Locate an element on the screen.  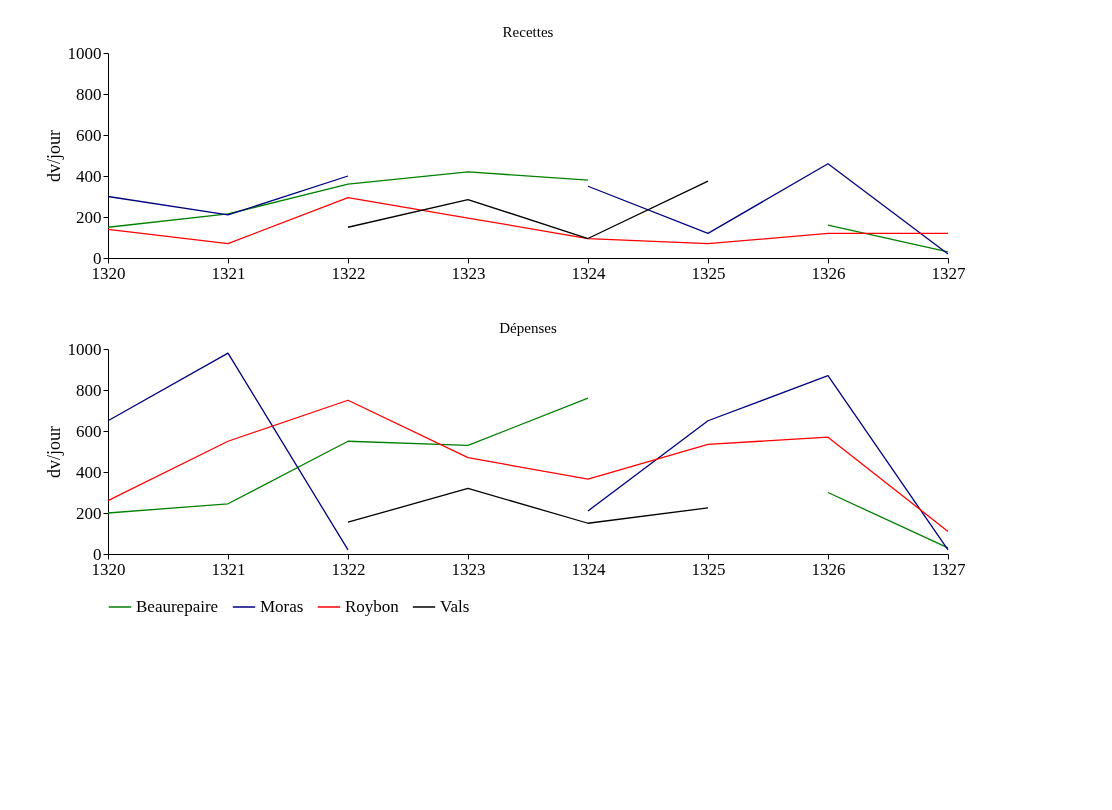
legend-label: Moras is located at coordinates (282, 606).